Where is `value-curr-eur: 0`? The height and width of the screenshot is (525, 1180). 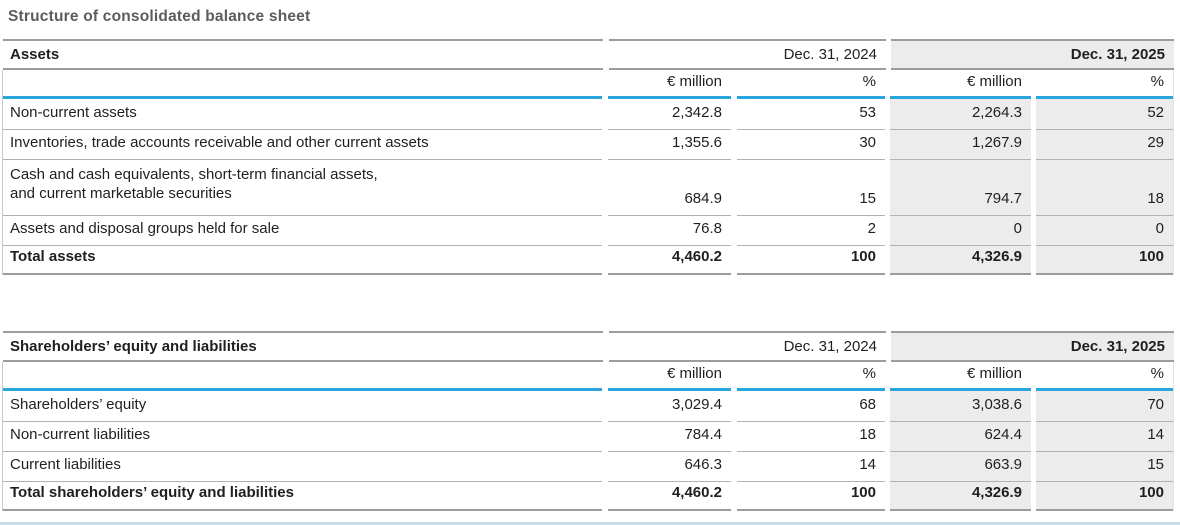
value-curr-eur: 0 is located at coordinates (960, 230).